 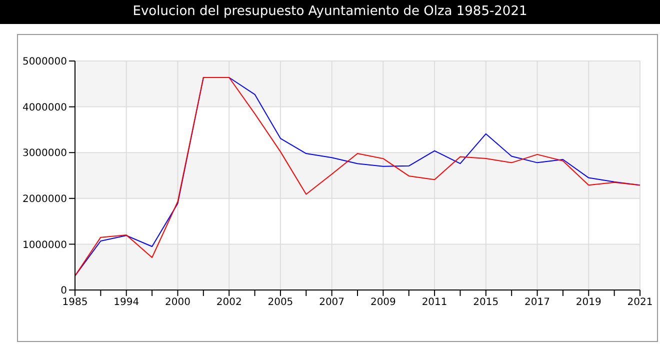 What do you see at coordinates (177, 302) in the screenshot?
I see `x-tick-label: 2000` at bounding box center [177, 302].